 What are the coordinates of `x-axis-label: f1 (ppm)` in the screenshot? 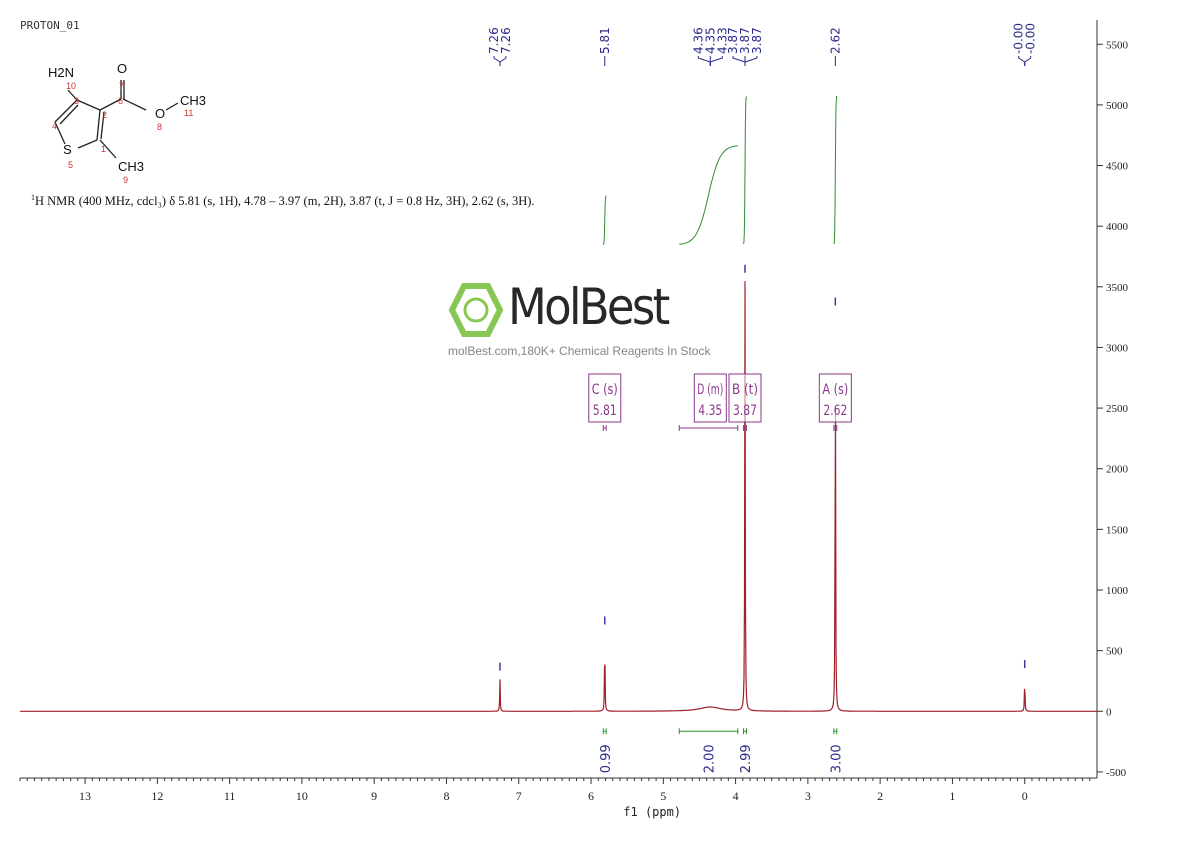 It's located at (652, 812).